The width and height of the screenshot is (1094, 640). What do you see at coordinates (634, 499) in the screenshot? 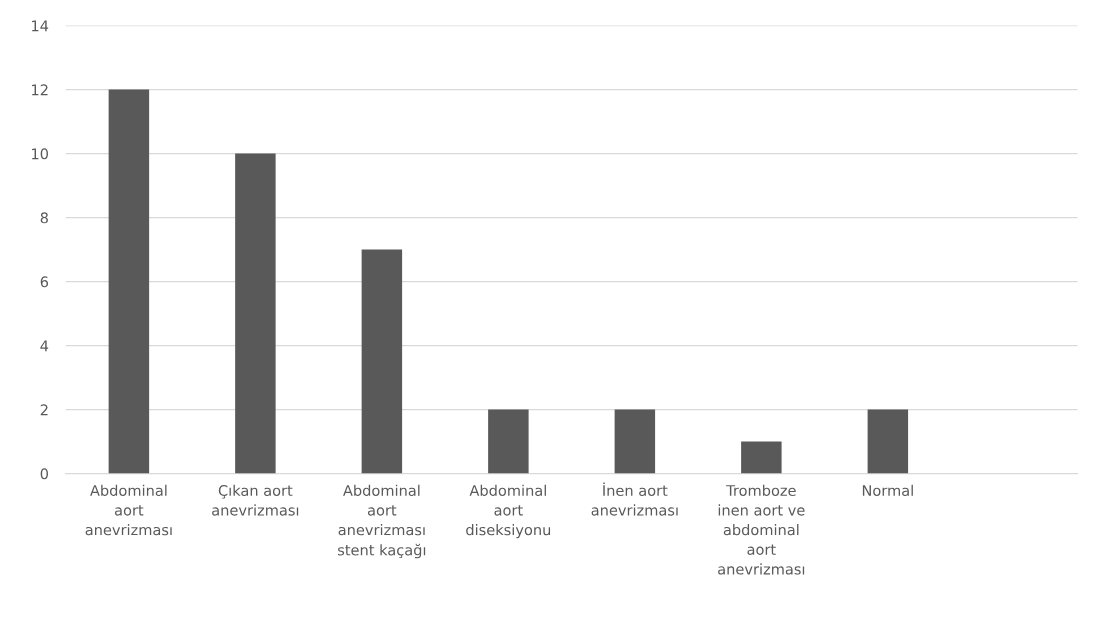
I see `x-tick-label: İnen aort anevrizması` at bounding box center [634, 499].